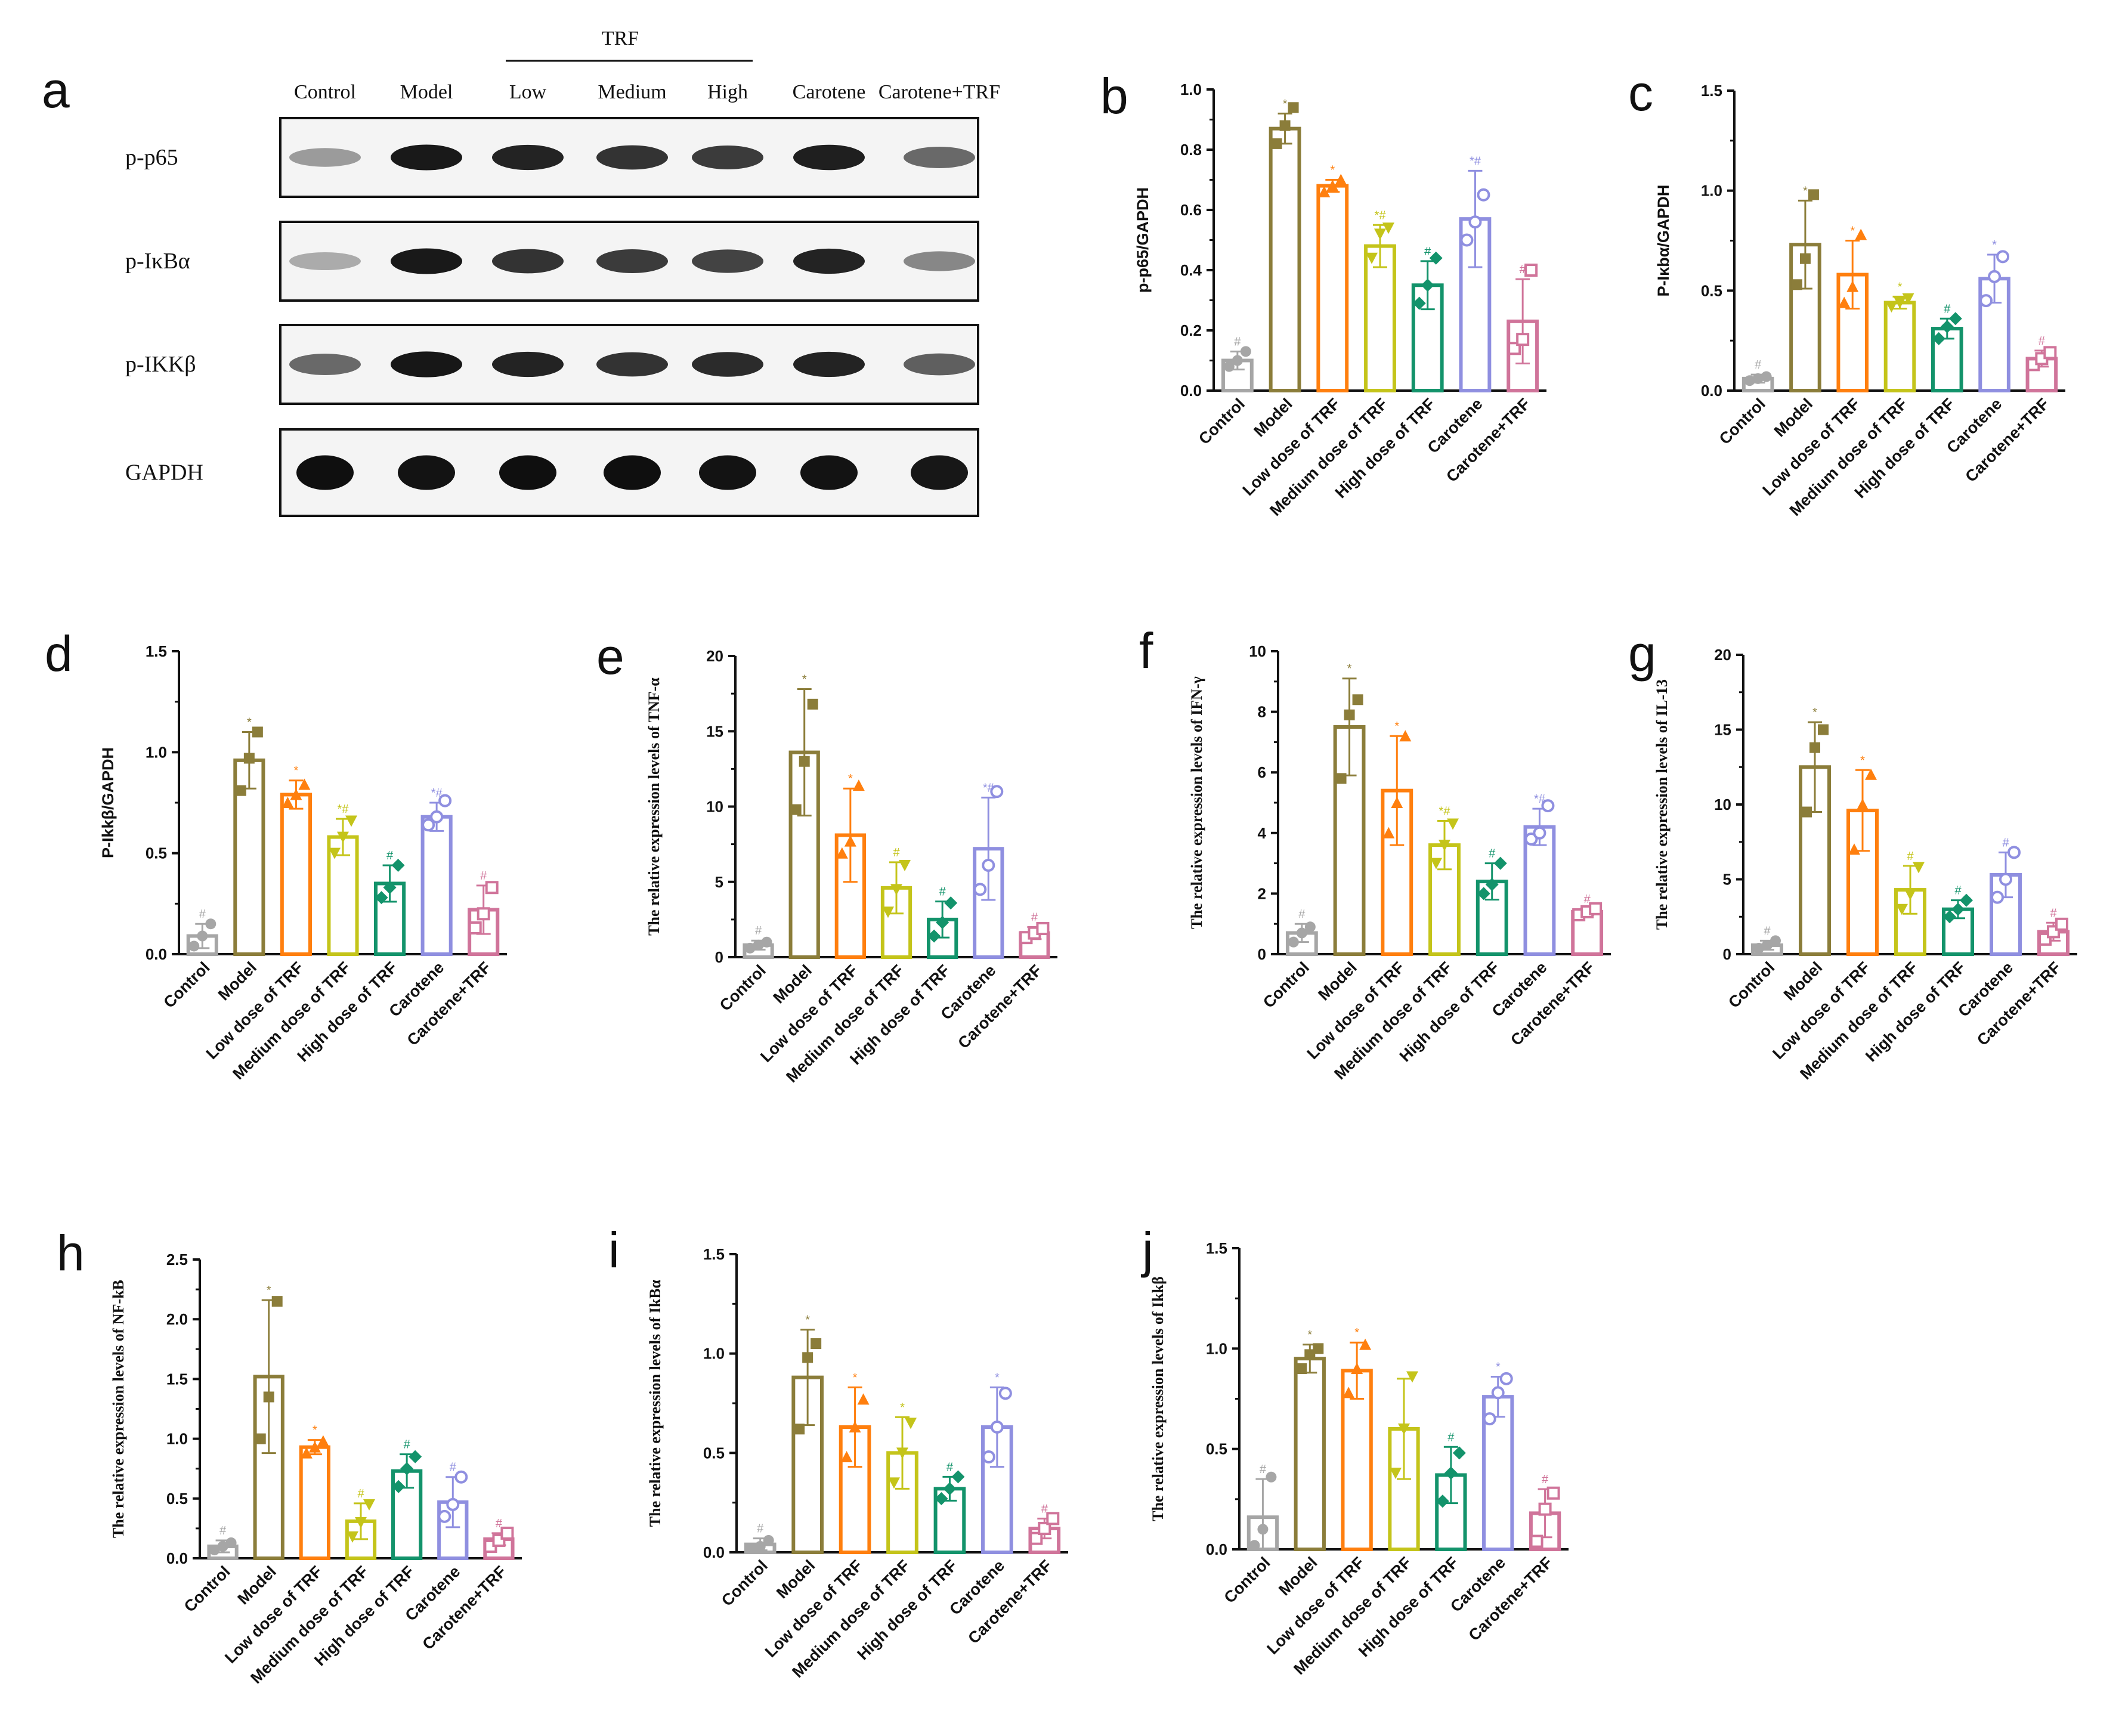 The width and height of the screenshot is (2122, 1736). What do you see at coordinates (360, 1494) in the screenshot?
I see `significance-mark-medium-dose-of-trf: #` at bounding box center [360, 1494].